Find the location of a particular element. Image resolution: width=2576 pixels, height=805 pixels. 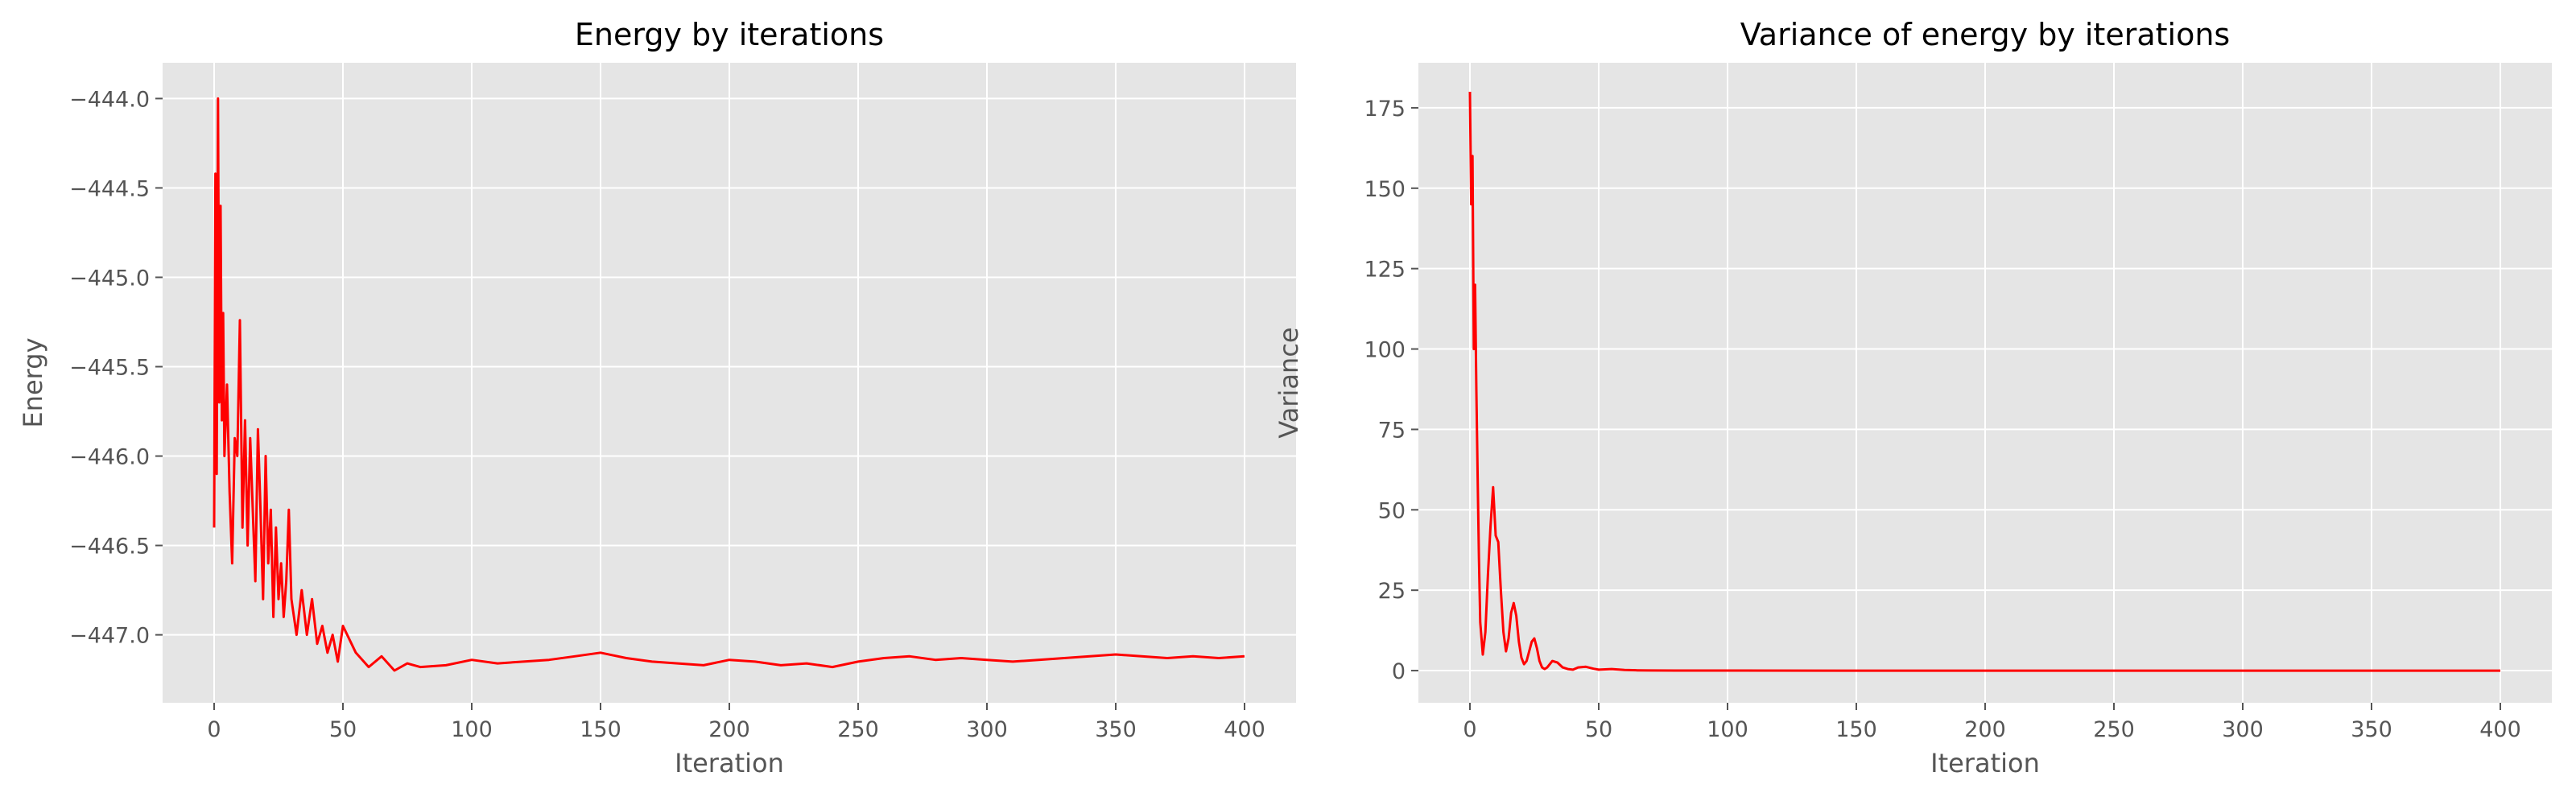

energy-y-tick-label: −447.0 is located at coordinates (109, 636).